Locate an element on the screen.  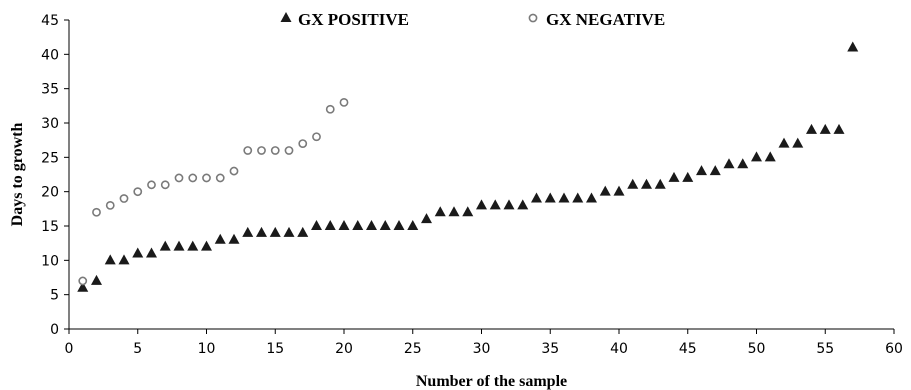
y-tick-label: 40 is located at coordinates (50, 55).